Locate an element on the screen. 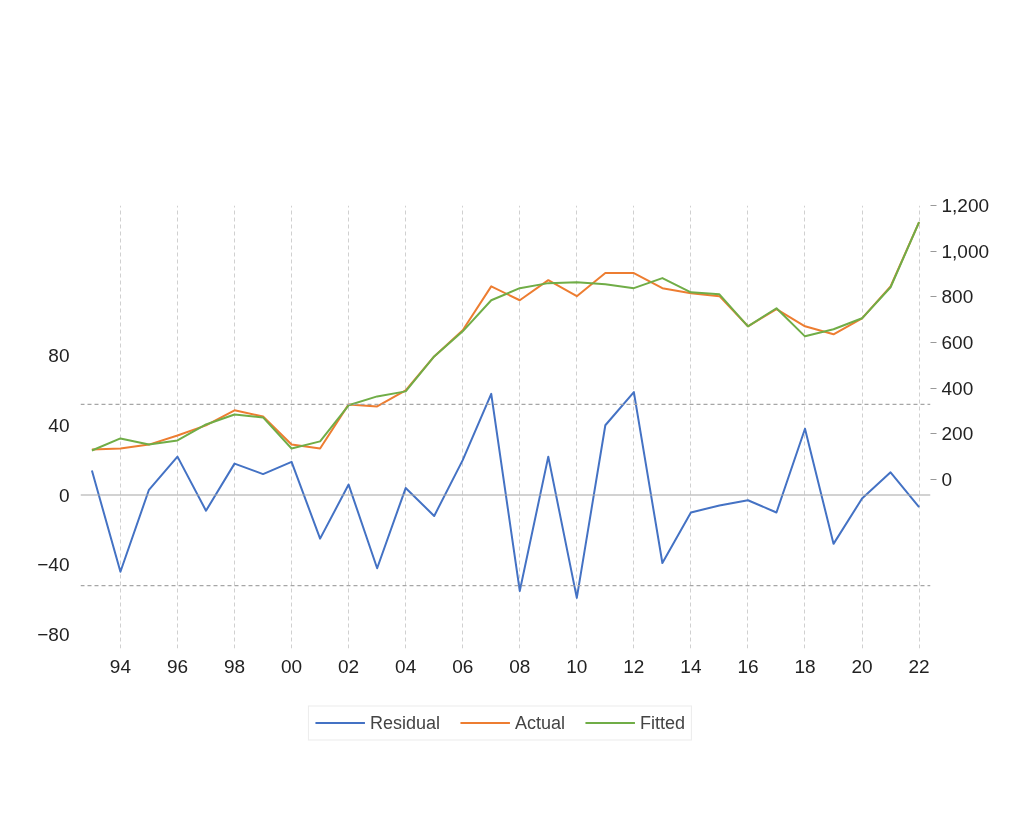  x-tick-label: 94 is located at coordinates (120, 666).